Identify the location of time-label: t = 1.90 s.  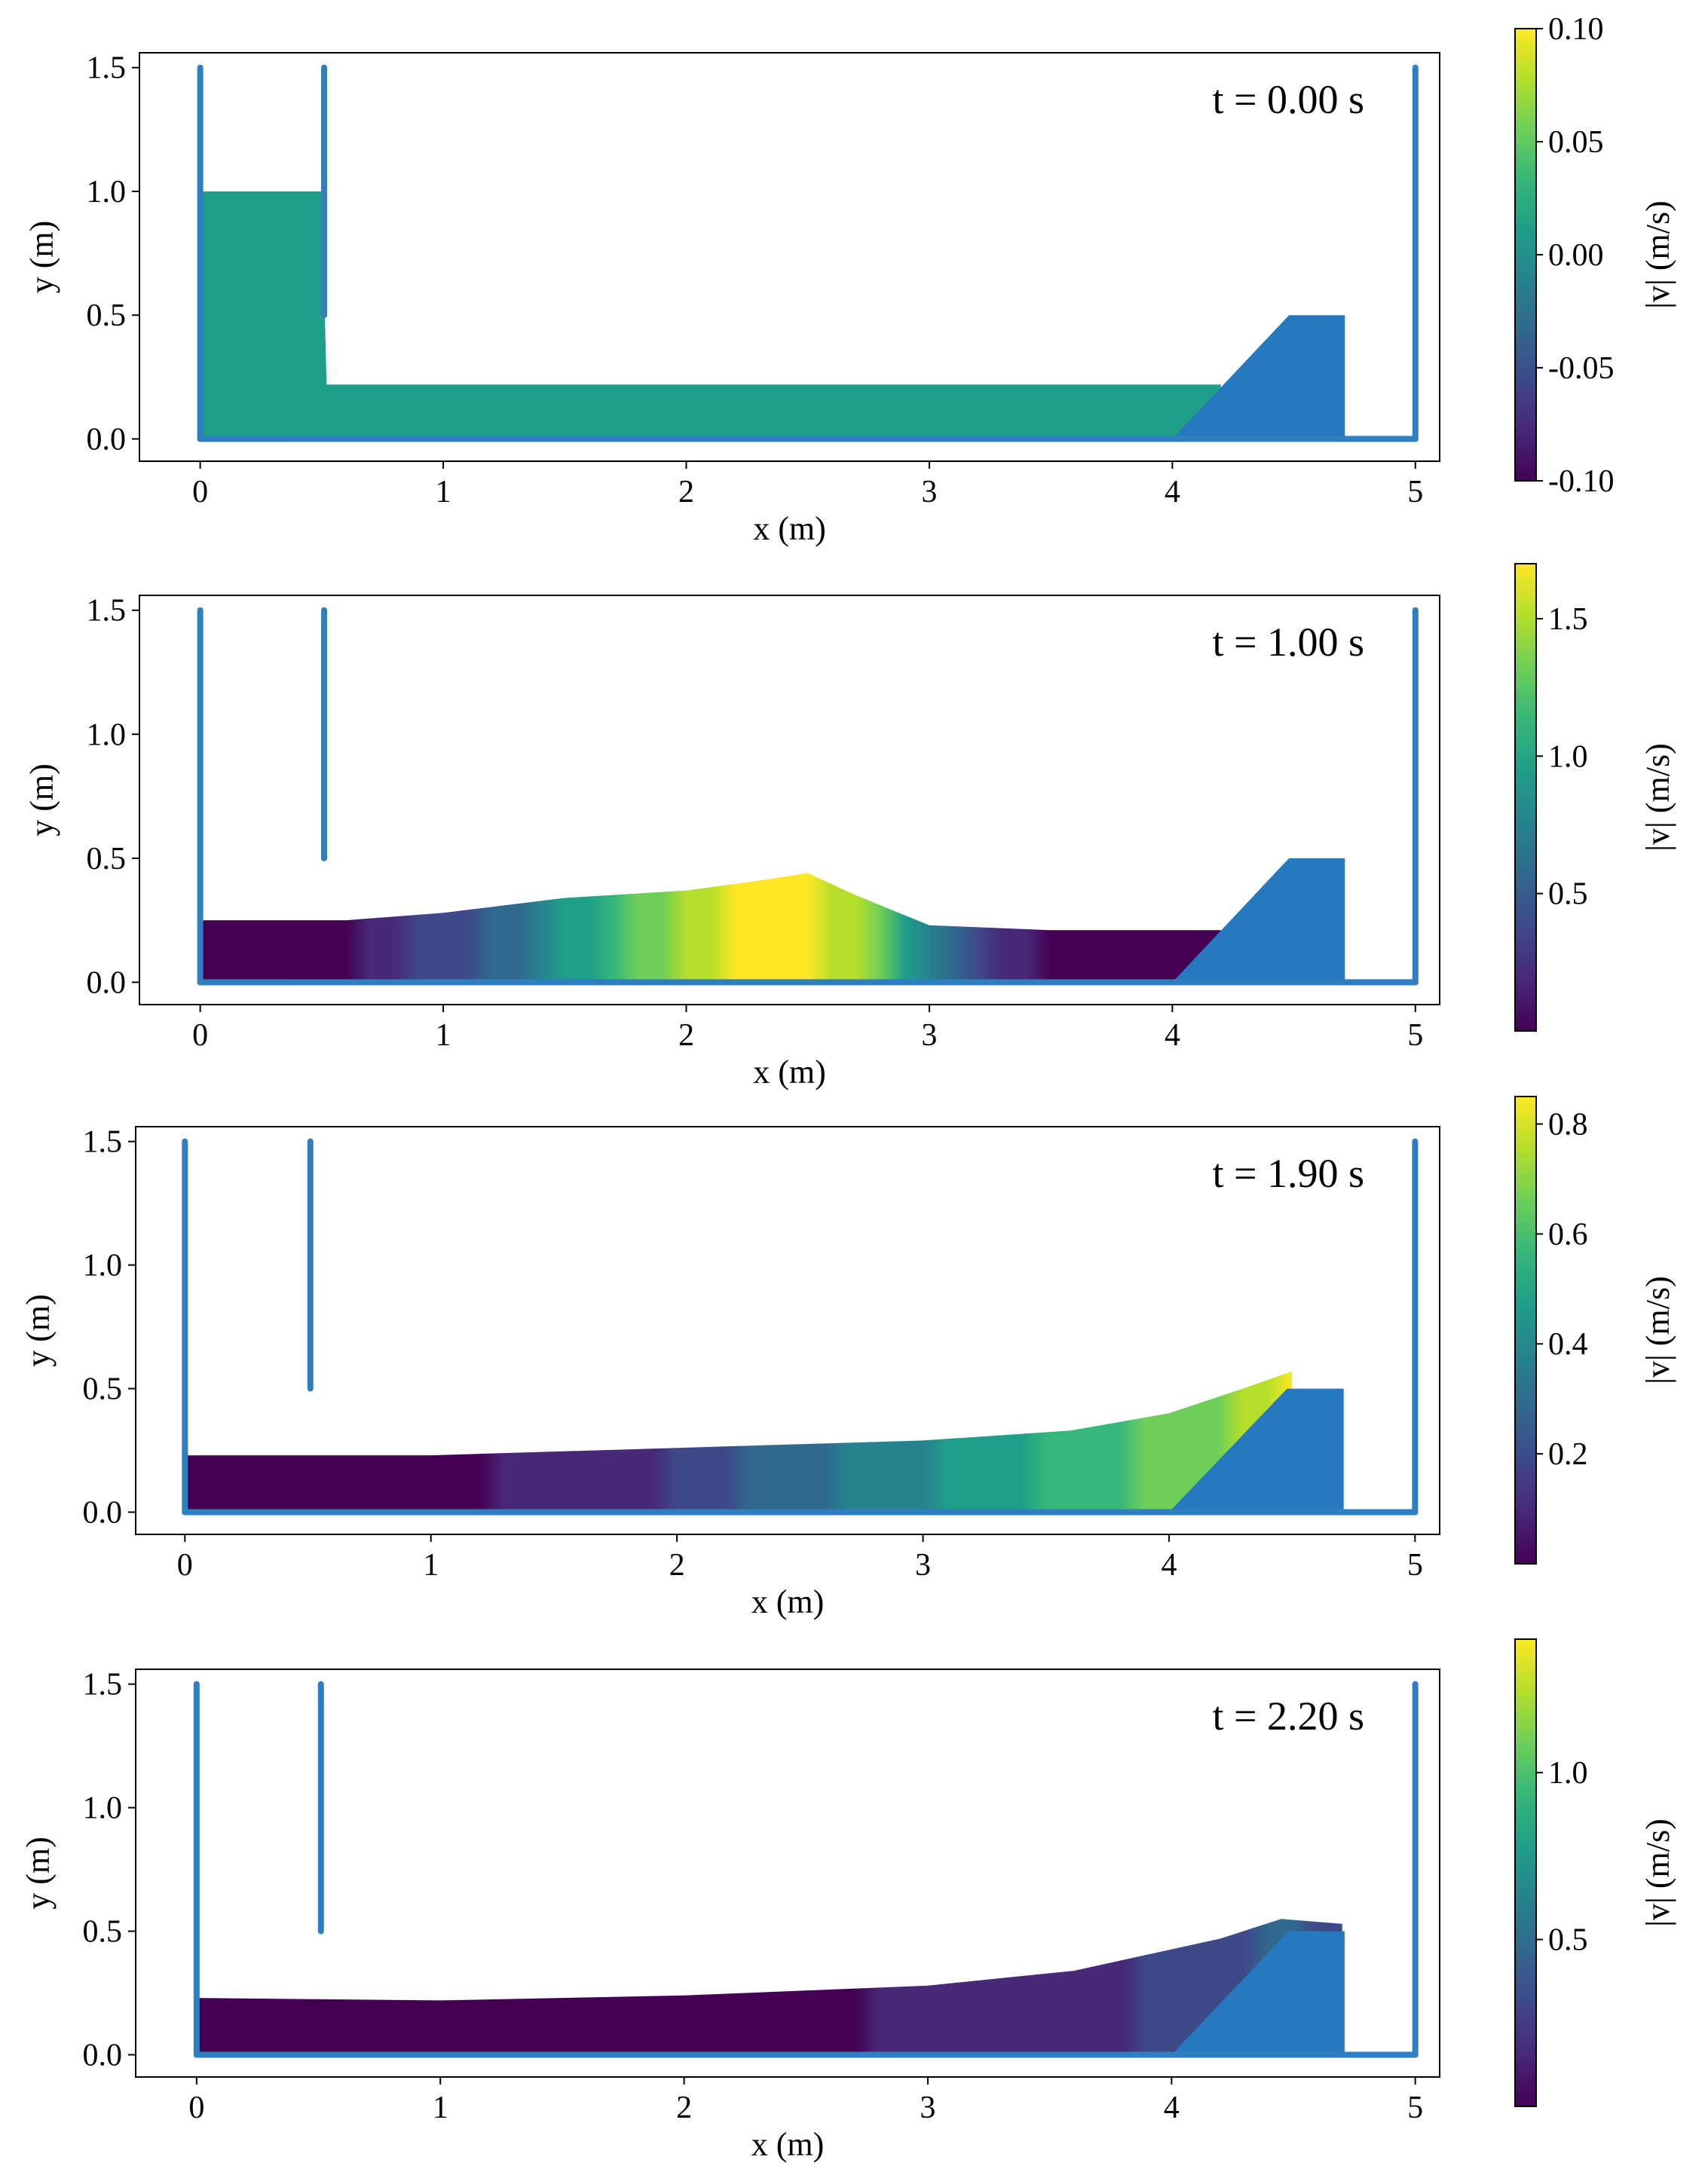
(1288, 1173).